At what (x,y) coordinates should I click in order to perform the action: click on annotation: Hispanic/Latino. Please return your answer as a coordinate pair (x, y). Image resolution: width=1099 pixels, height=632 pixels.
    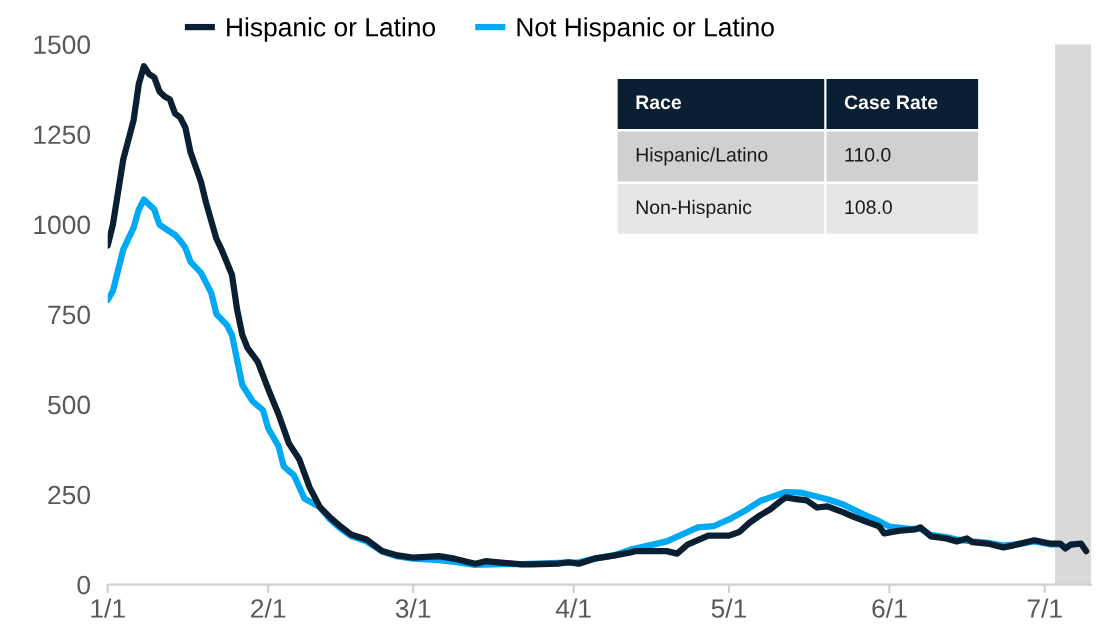
    Looking at the image, I should click on (702, 156).